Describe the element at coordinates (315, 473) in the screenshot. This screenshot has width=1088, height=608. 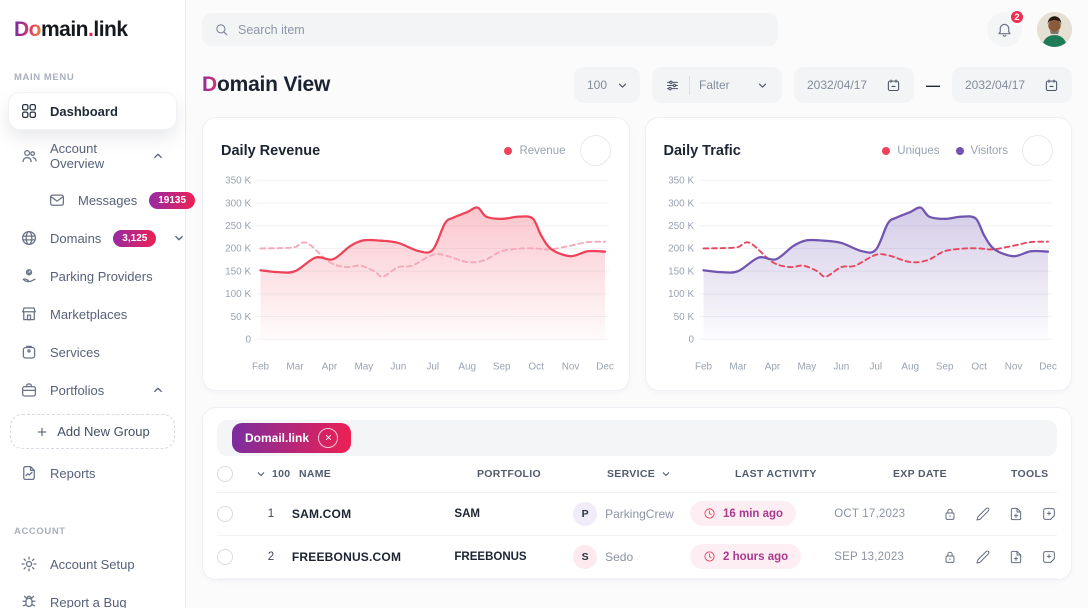
I see `column-header-label: NAME` at that location.